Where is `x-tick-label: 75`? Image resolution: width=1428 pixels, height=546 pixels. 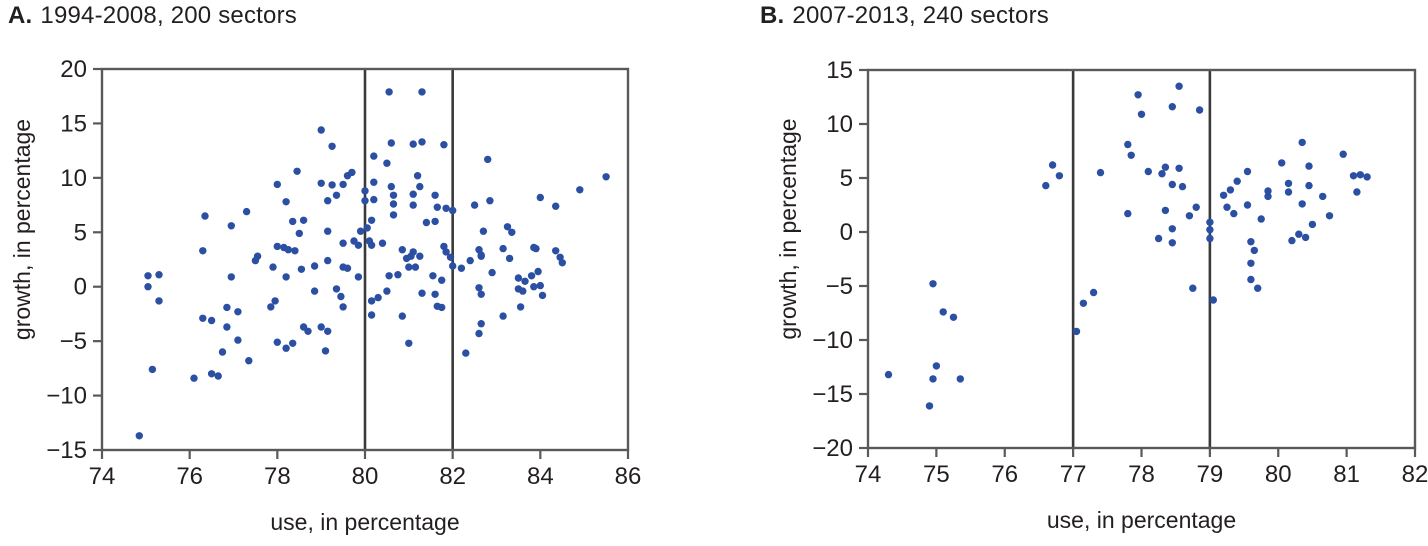
x-tick-label: 75 is located at coordinates (936, 474).